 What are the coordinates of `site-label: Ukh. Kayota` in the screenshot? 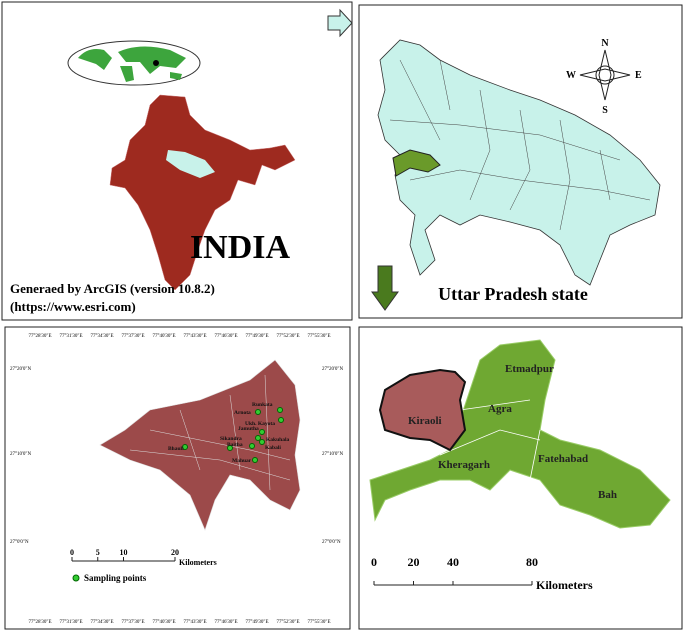 It's located at (260, 424).